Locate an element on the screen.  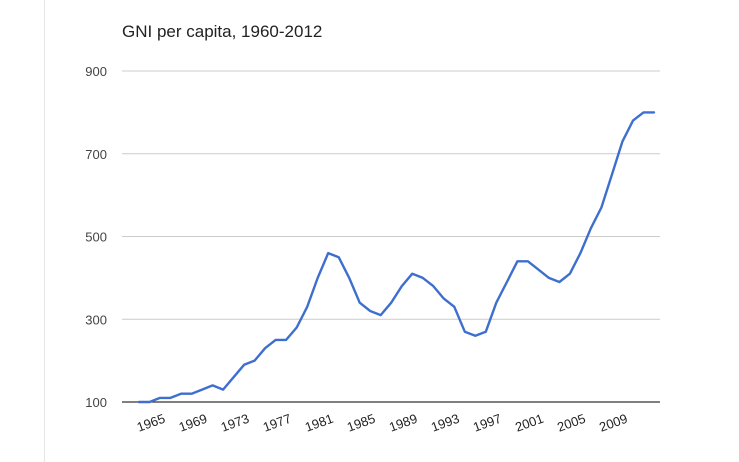
y-tick-label: 900 is located at coordinates (96, 71).